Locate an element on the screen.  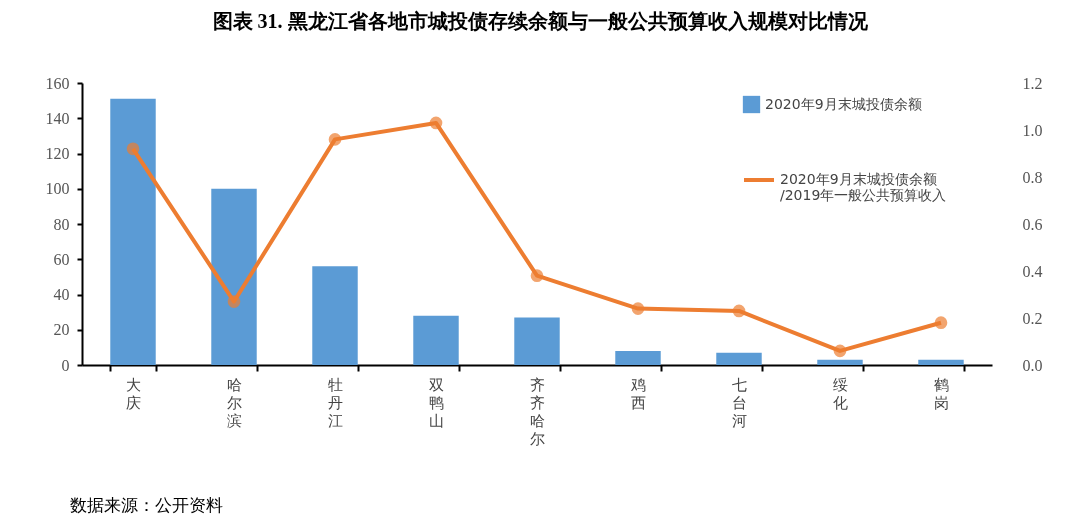
x-tick-label: 哈尔滨 is located at coordinates (234, 402).